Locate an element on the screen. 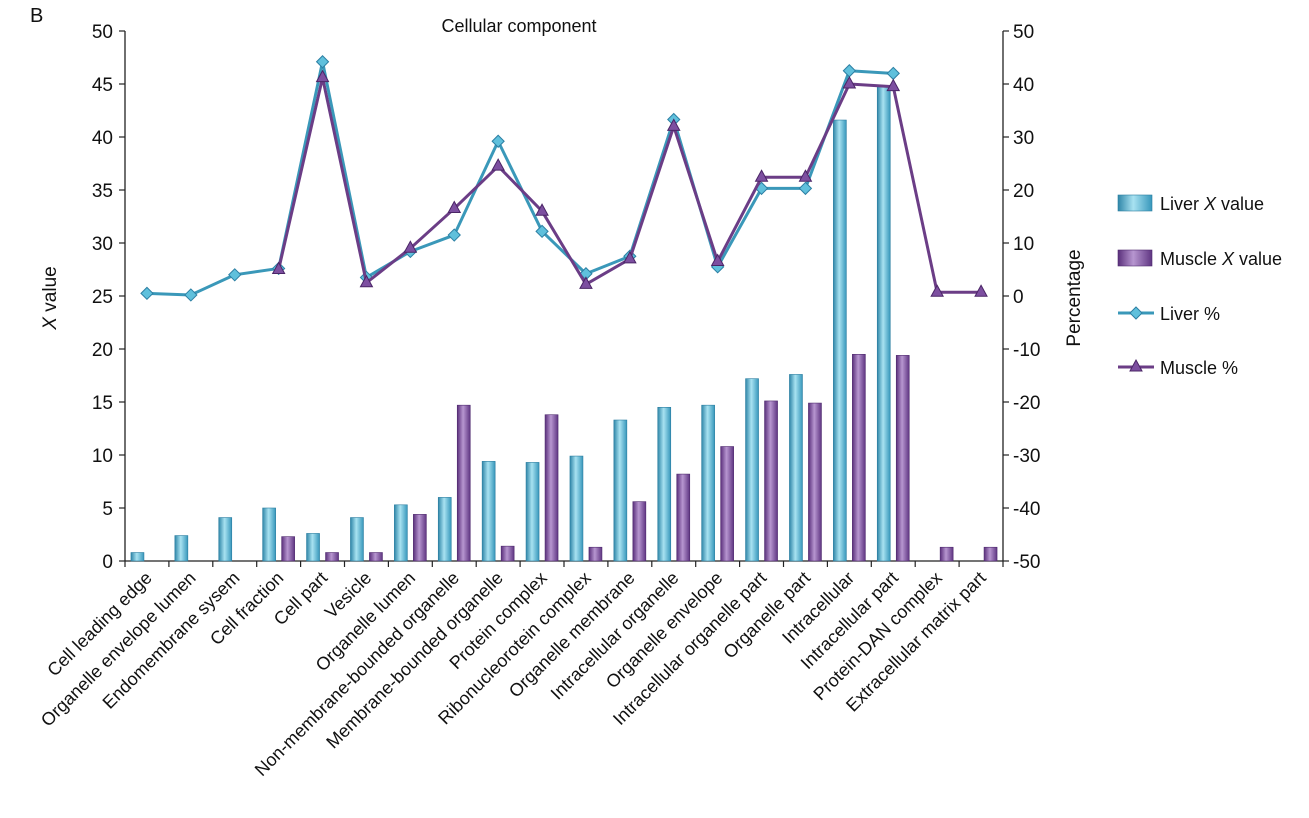 The width and height of the screenshot is (1309, 818). y-axis-left-title-italic: X is located at coordinates (50, 323).